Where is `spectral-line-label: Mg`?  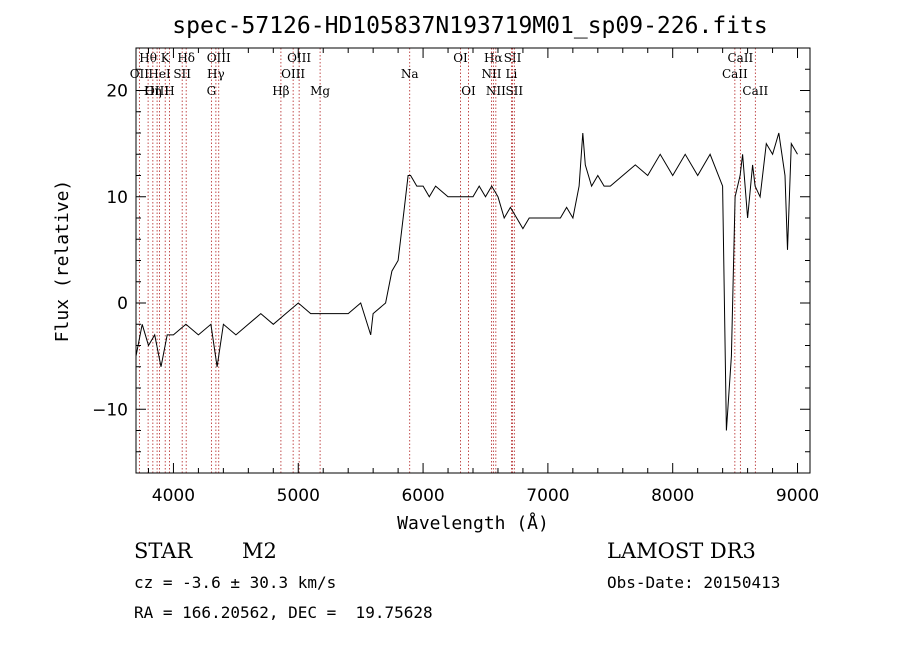
spectral-line-label: Mg is located at coordinates (320, 91).